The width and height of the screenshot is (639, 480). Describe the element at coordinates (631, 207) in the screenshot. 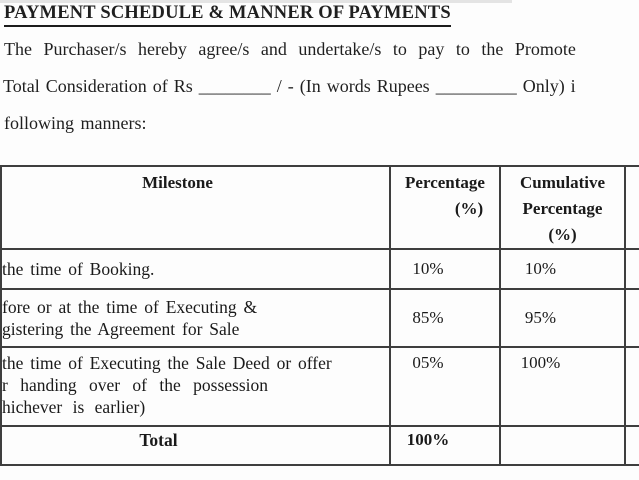

I see `header-extra-column` at that location.